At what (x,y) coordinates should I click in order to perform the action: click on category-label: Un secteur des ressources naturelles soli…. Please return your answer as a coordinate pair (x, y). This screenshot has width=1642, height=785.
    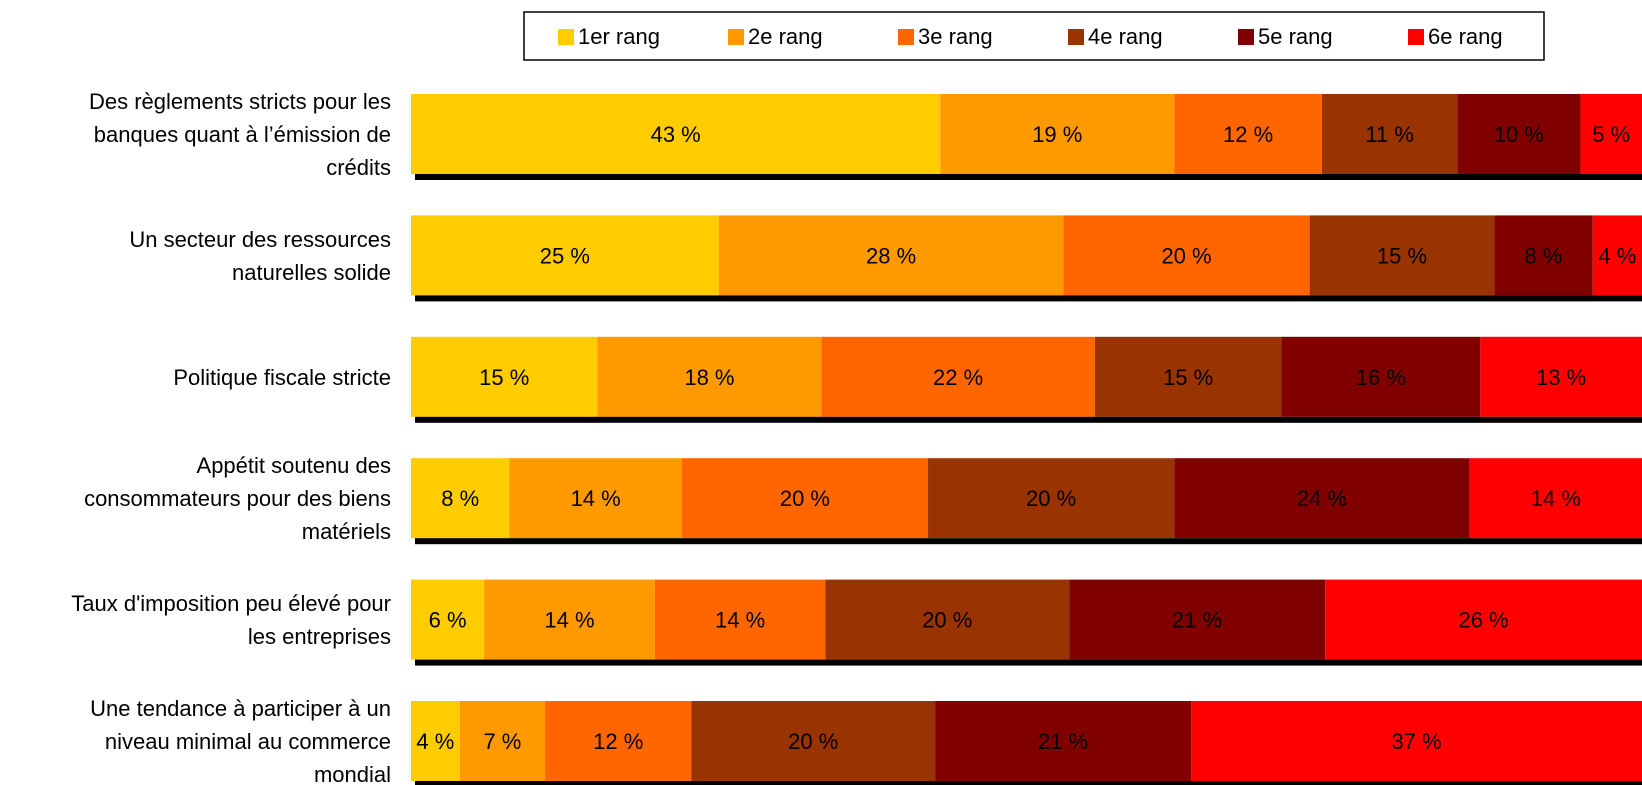
    Looking at the image, I should click on (260, 256).